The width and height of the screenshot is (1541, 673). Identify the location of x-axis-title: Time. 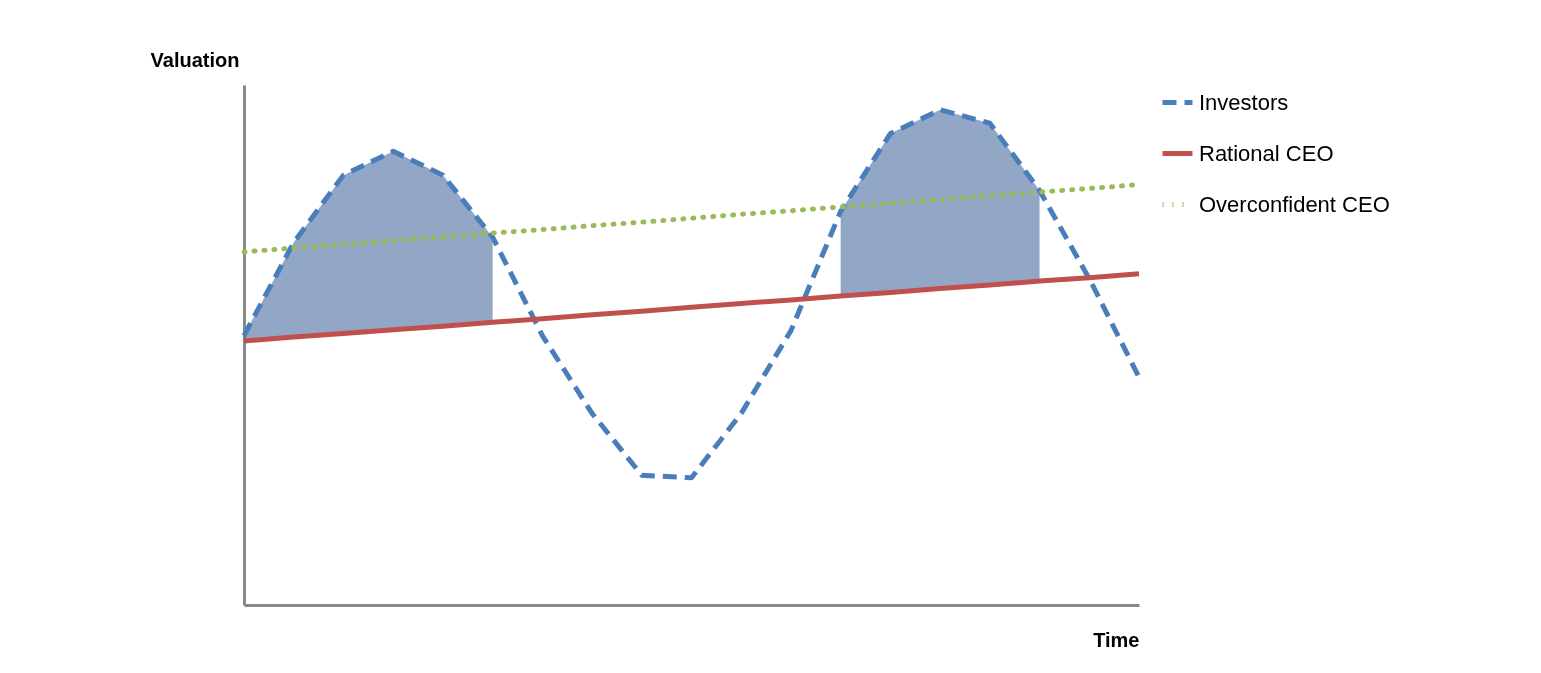
(1116, 639).